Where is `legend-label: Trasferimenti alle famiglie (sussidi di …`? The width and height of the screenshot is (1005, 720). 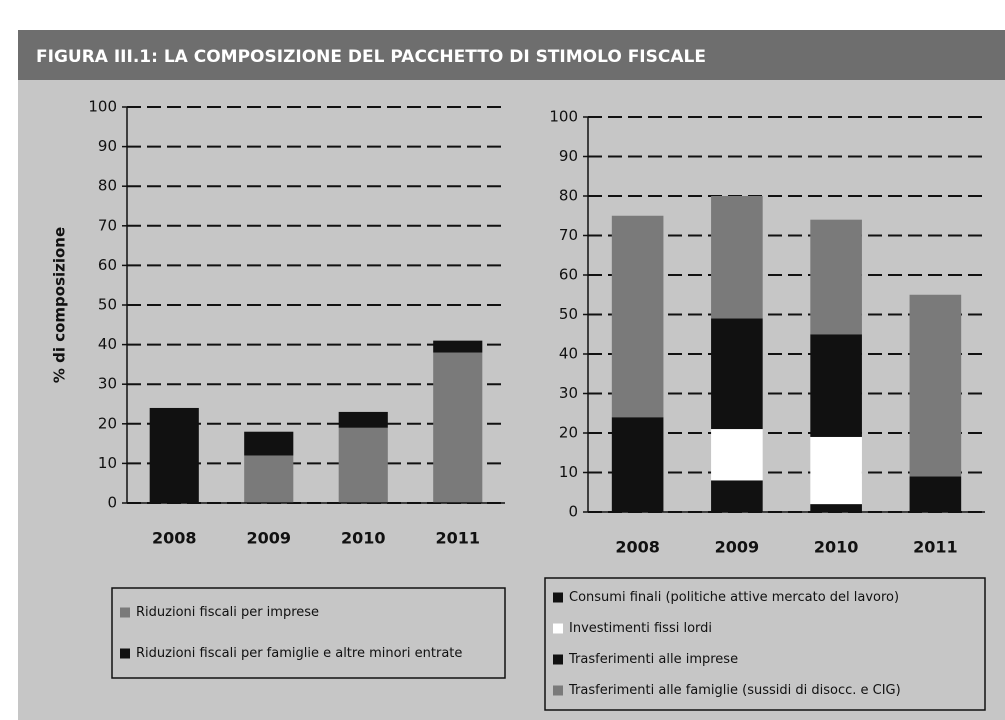 legend-label: Trasferimenti alle famiglie (sussidi di … is located at coordinates (734, 690).